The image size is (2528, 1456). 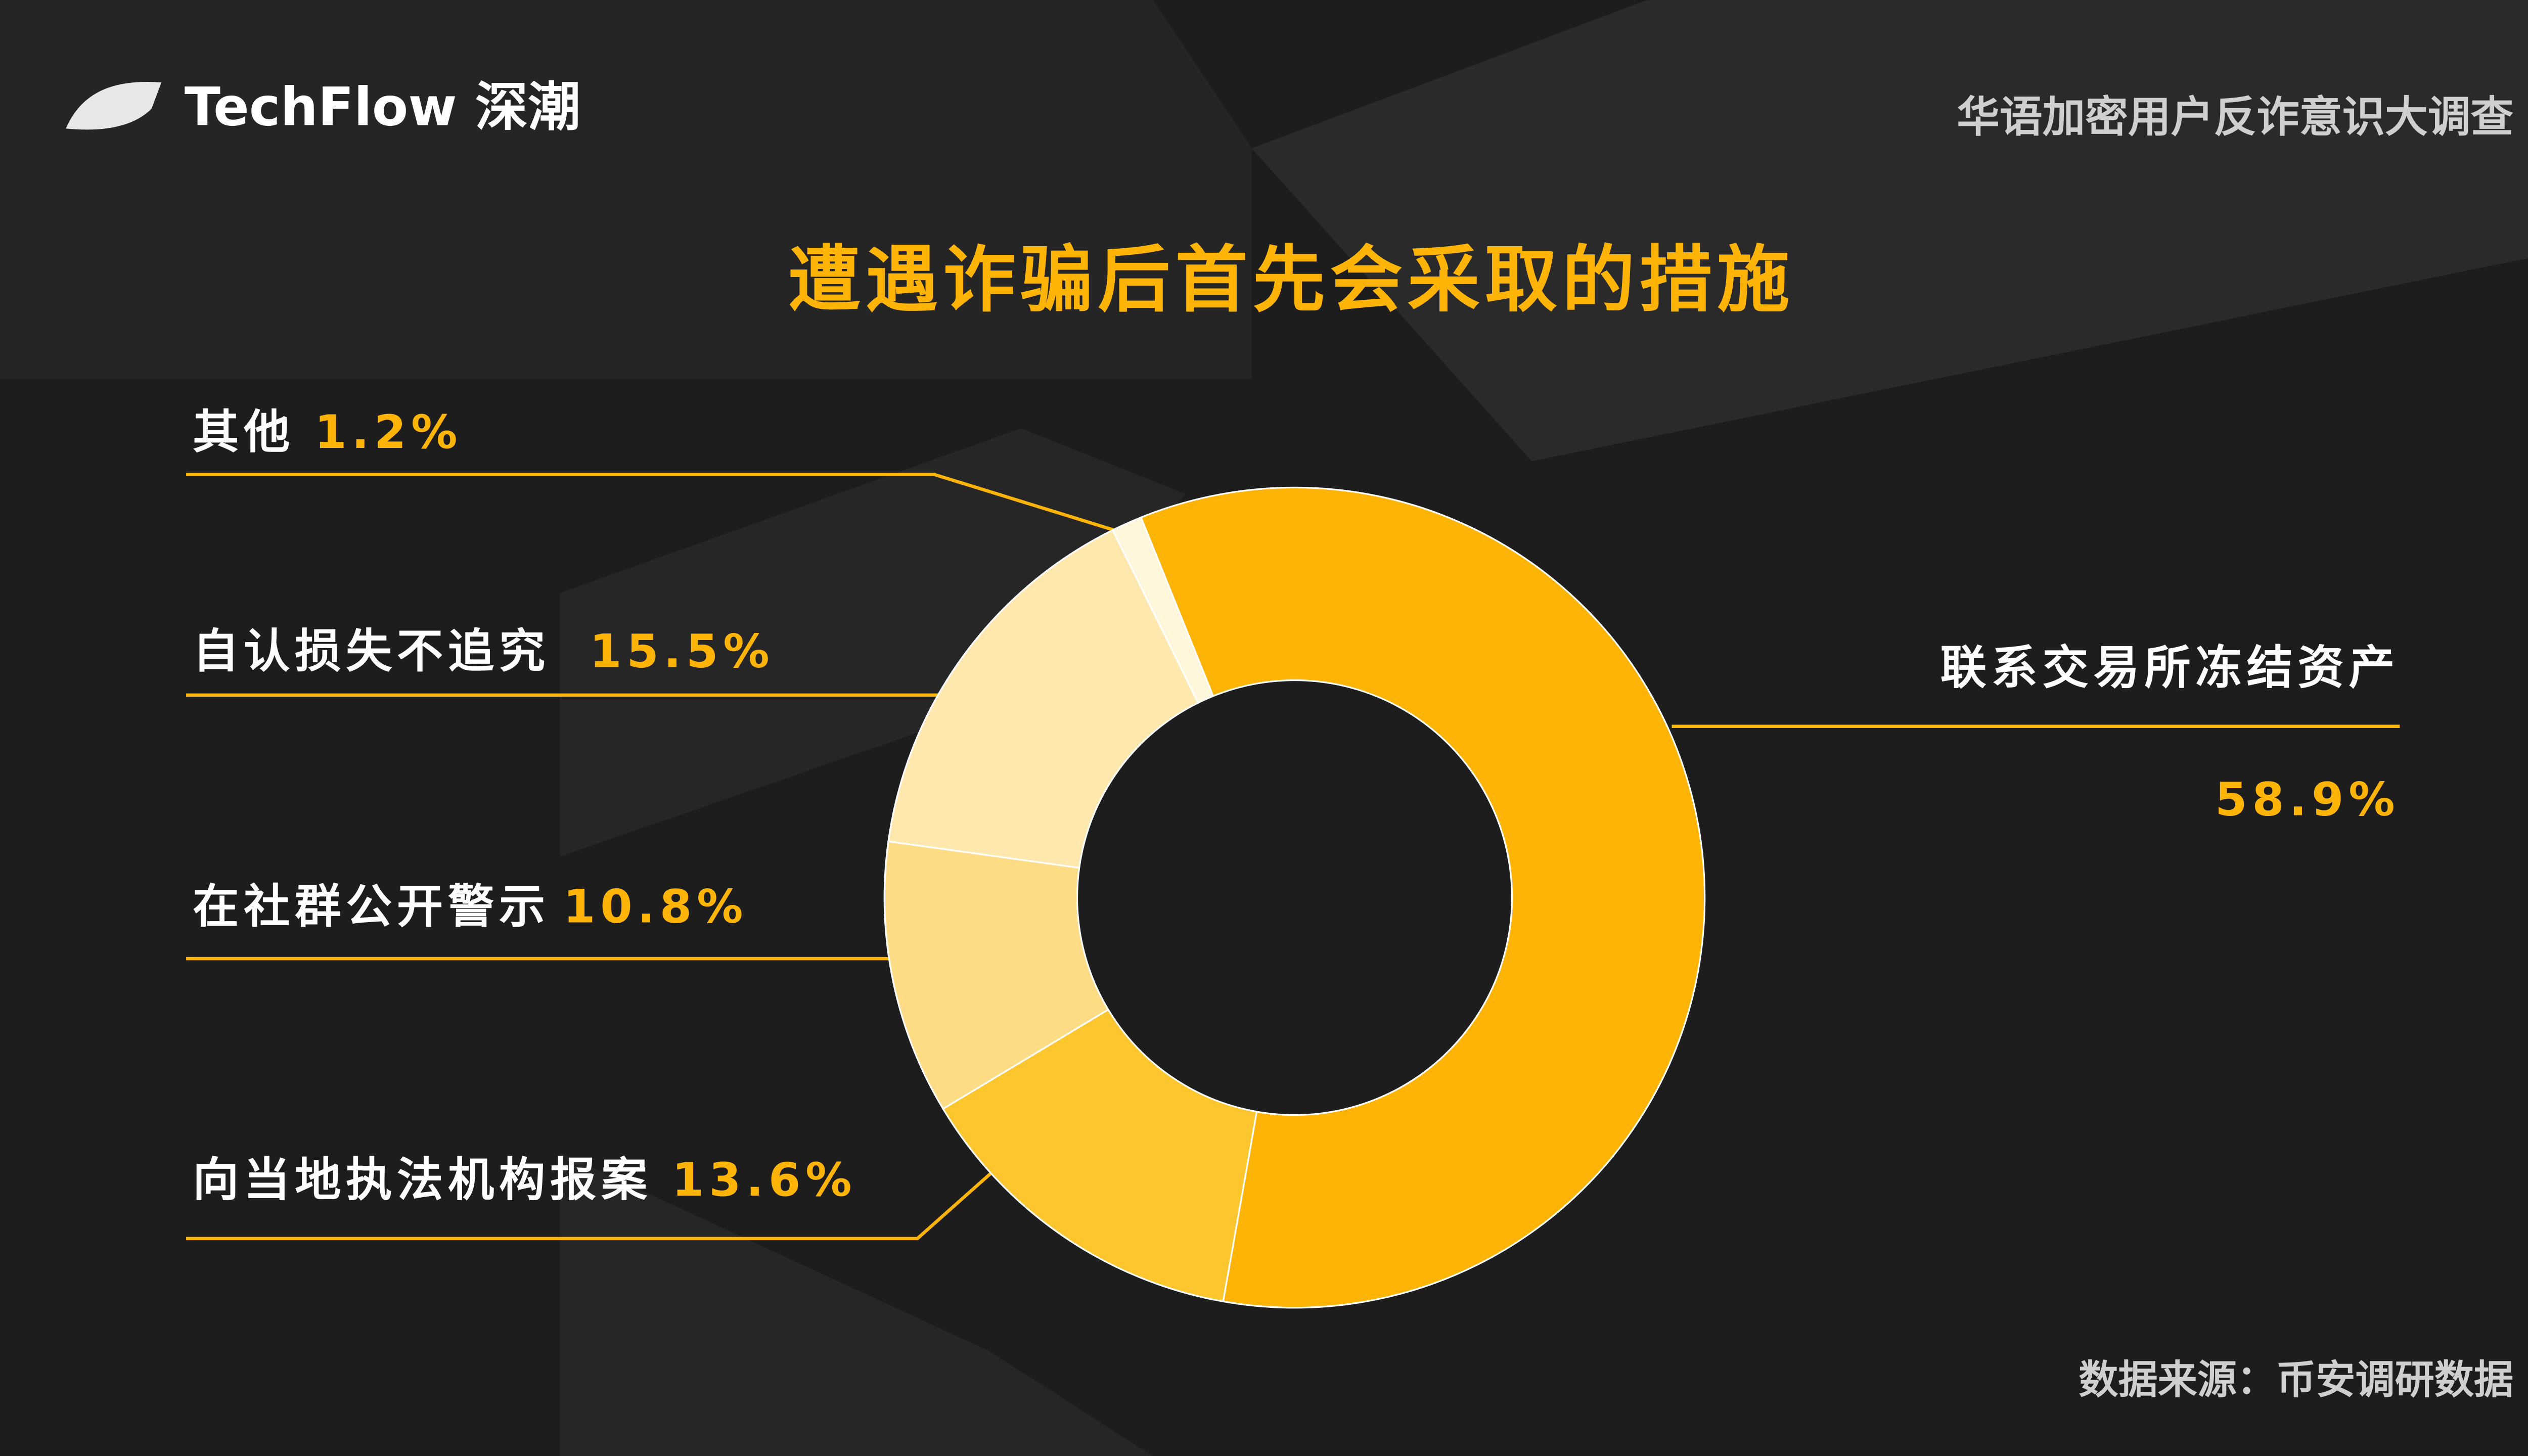 I want to click on slice-label: 在社群公开警示 10.8%, so click(x=471, y=906).